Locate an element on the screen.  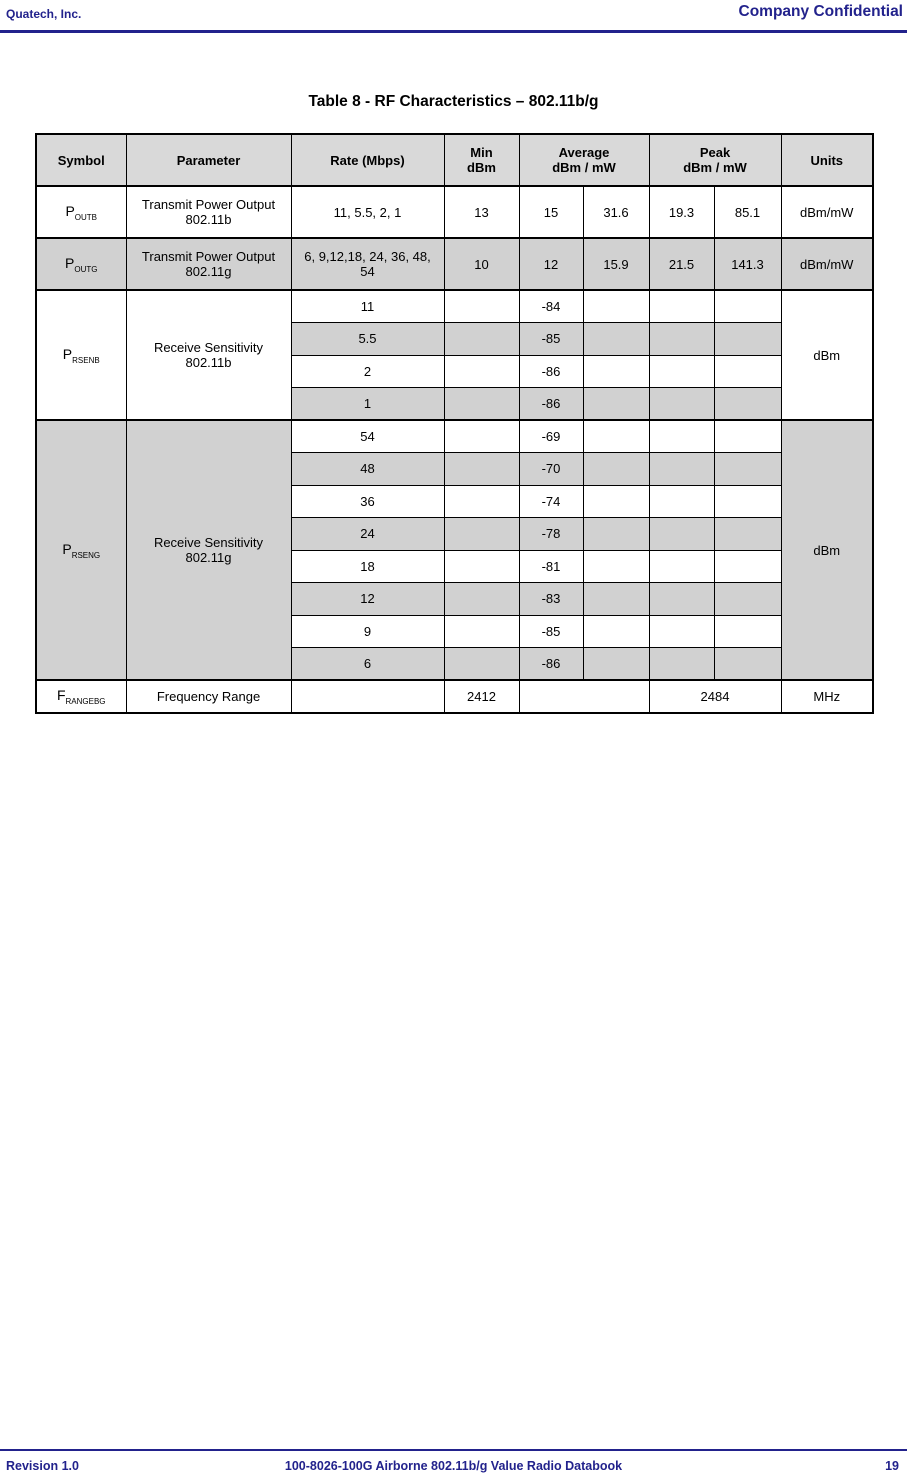
row-prsenb-3: 2 -86 is located at coordinates (454, 371).